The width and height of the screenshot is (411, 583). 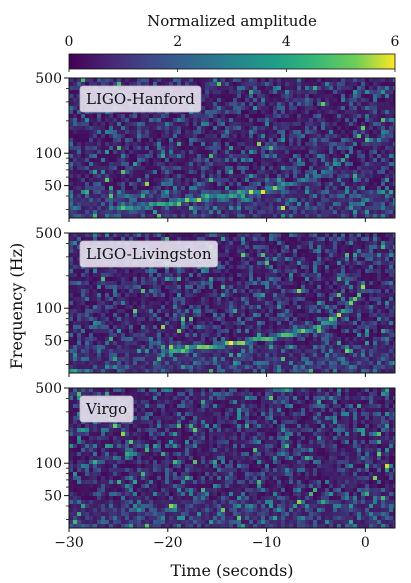 I want to click on colorbar-tick-label: 4, so click(x=286, y=42).